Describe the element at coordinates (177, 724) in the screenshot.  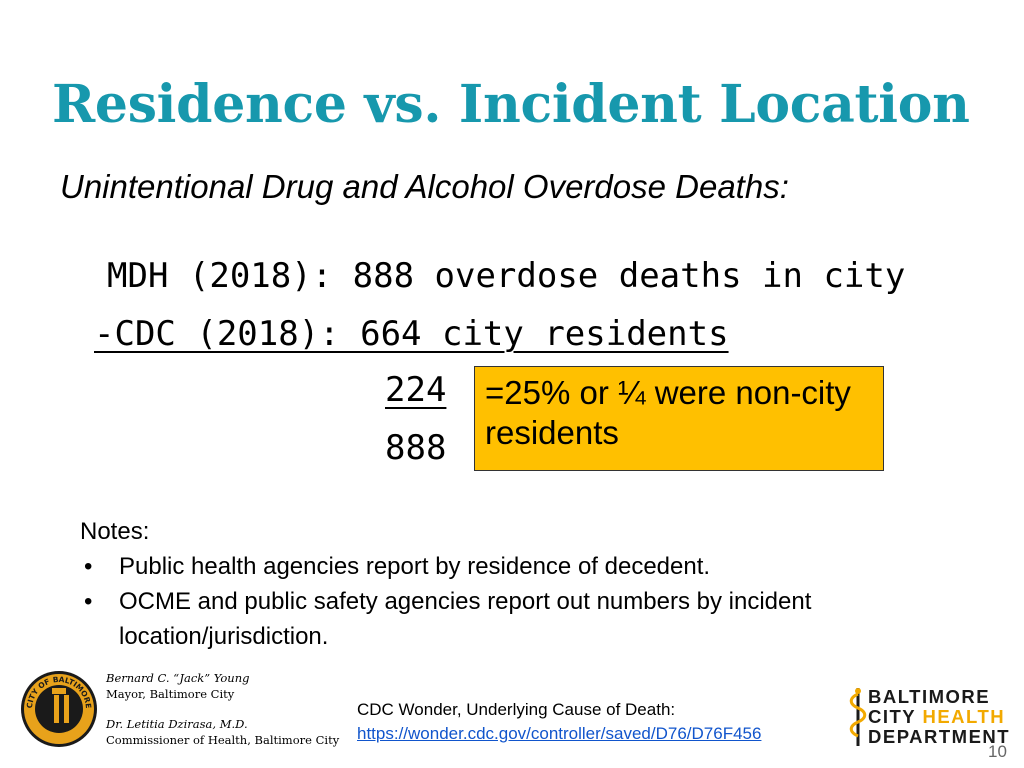
I see `commissioner-name: Dr. Letitia Dzirasa, M.D.` at that location.